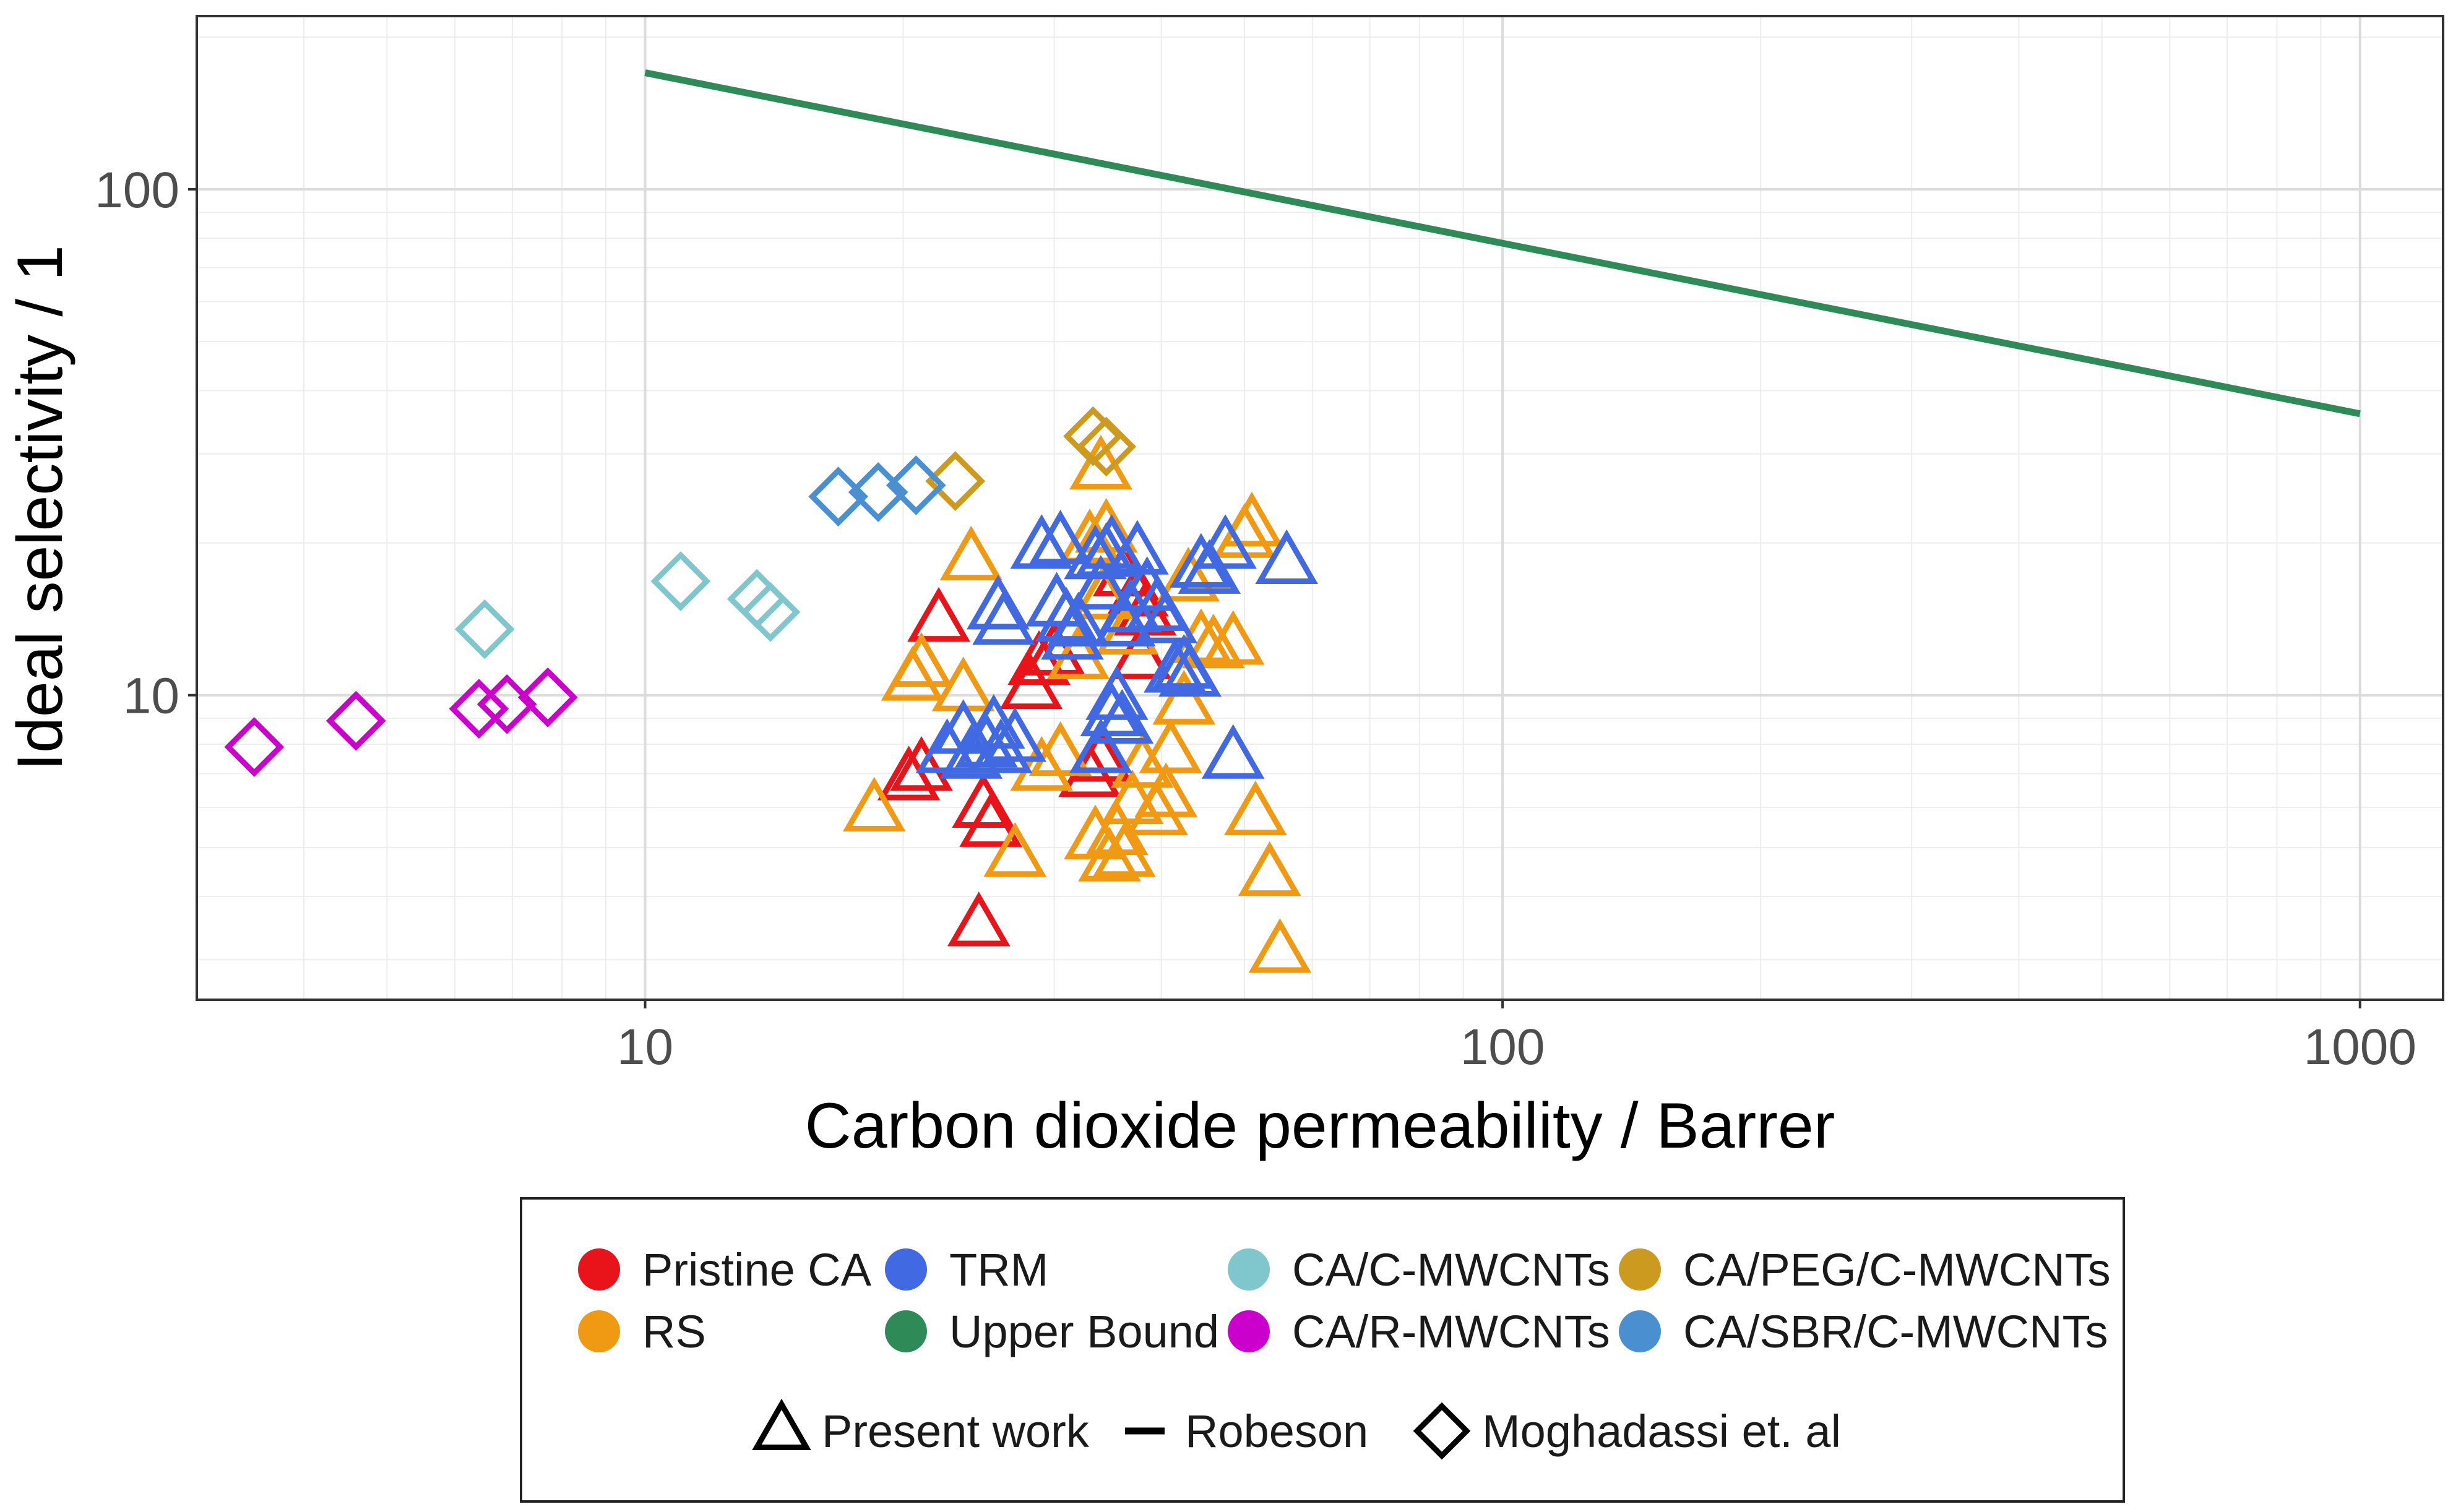 The image size is (2453, 1512). I want to click on legend-box, so click(1322, 1350).